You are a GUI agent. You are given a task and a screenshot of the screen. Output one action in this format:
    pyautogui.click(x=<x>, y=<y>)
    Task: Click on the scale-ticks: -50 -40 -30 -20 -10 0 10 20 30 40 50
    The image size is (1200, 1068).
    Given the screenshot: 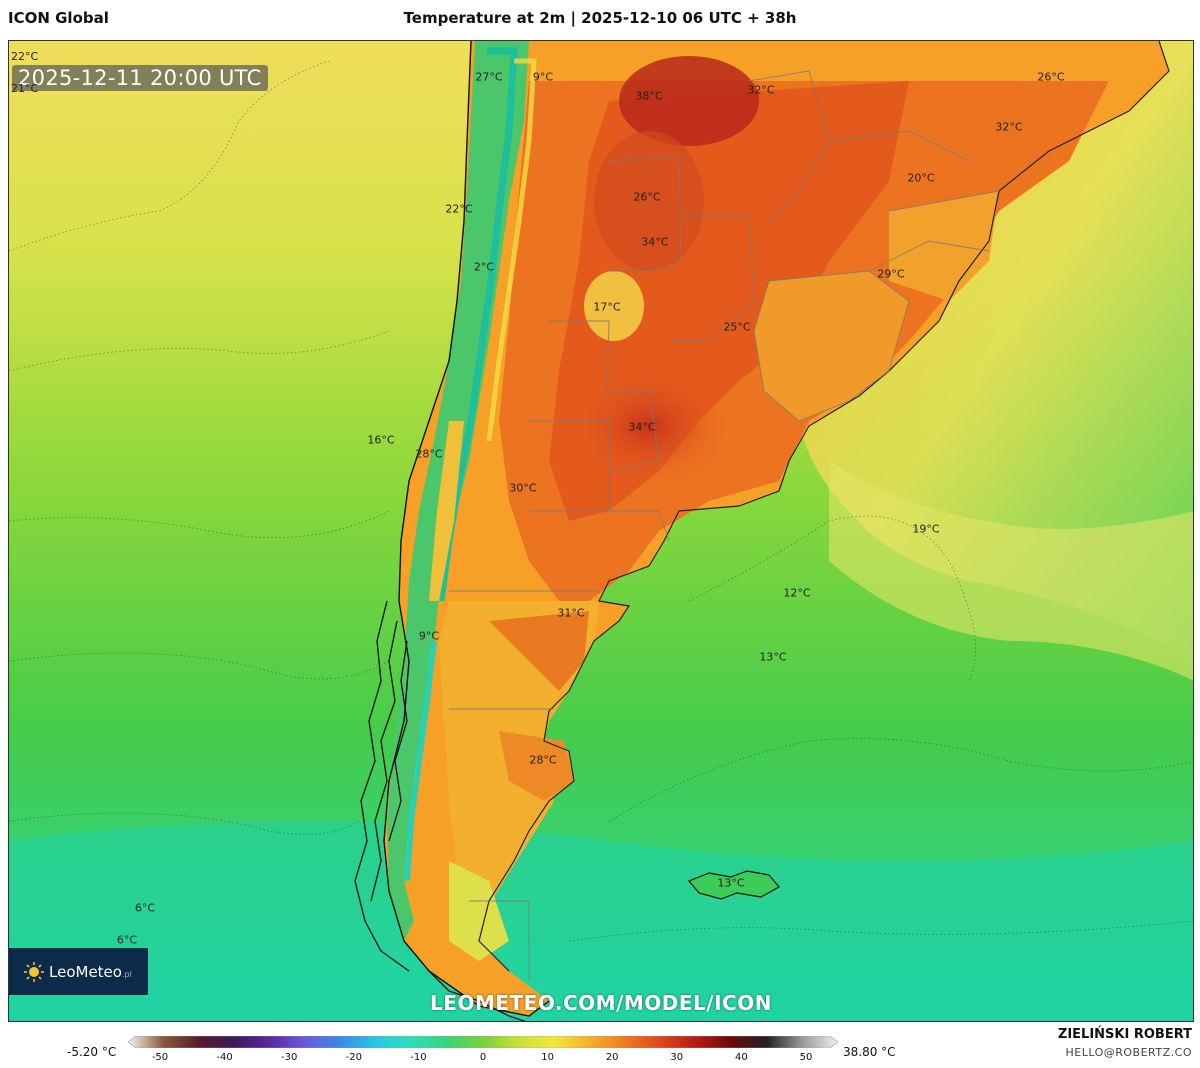 What is the action you would take?
    pyautogui.click(x=483, y=1060)
    